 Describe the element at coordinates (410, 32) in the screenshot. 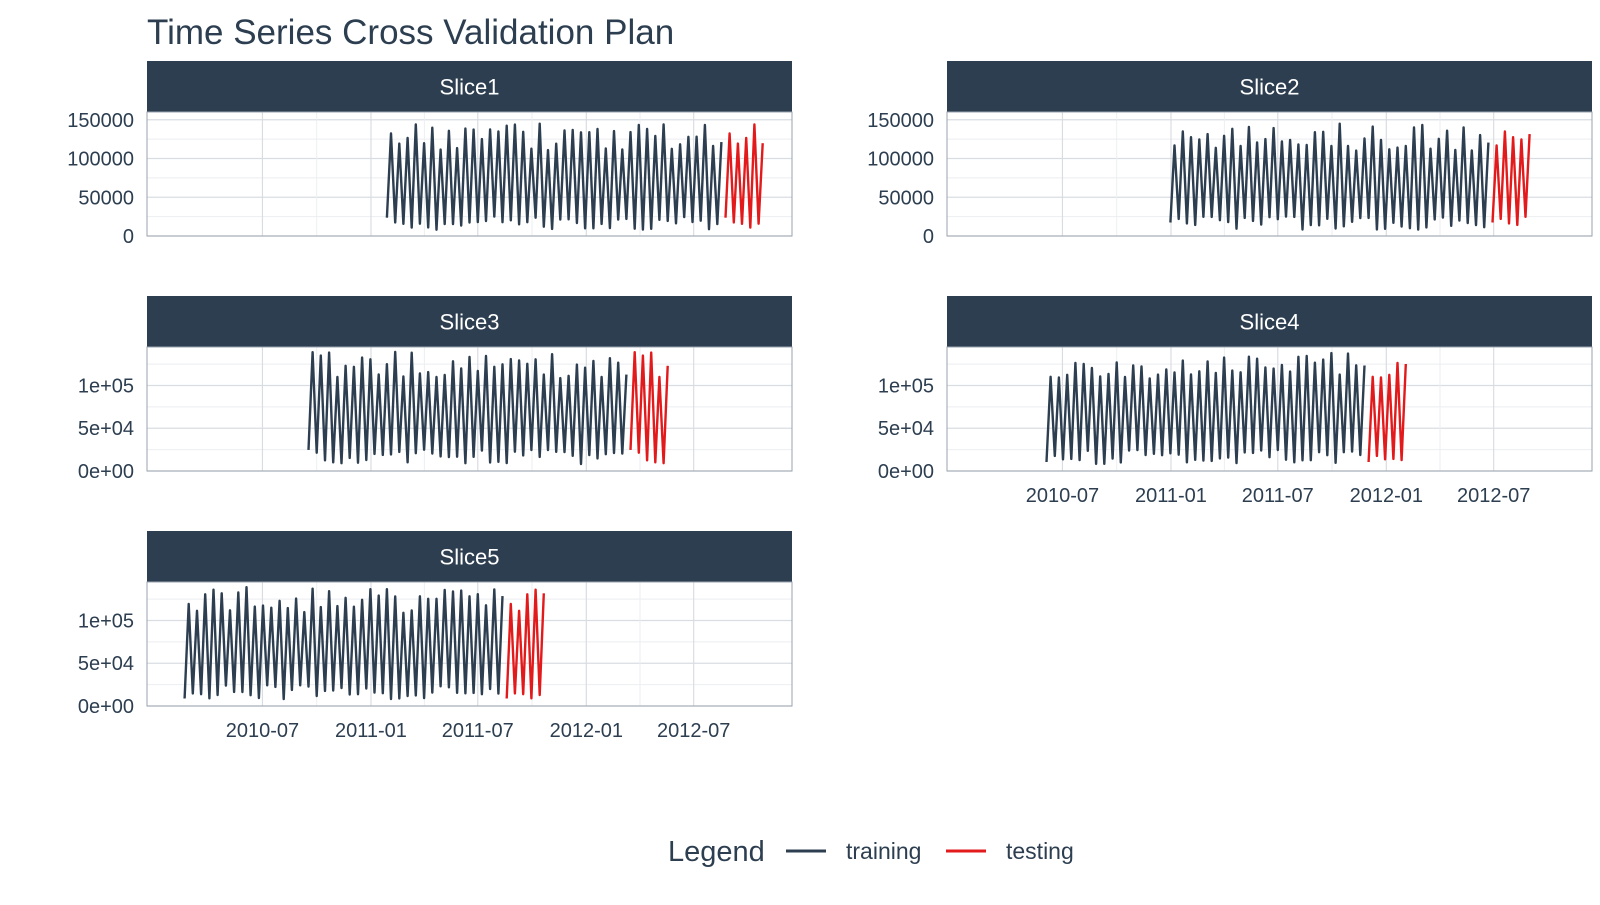

I see `chart-title: Time Series Cross Validation Plan` at that location.